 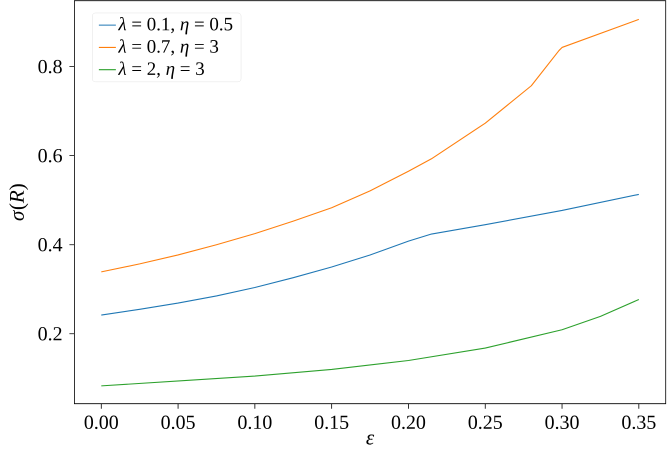 I want to click on y-axis-title: σ(R), so click(x=18, y=202).